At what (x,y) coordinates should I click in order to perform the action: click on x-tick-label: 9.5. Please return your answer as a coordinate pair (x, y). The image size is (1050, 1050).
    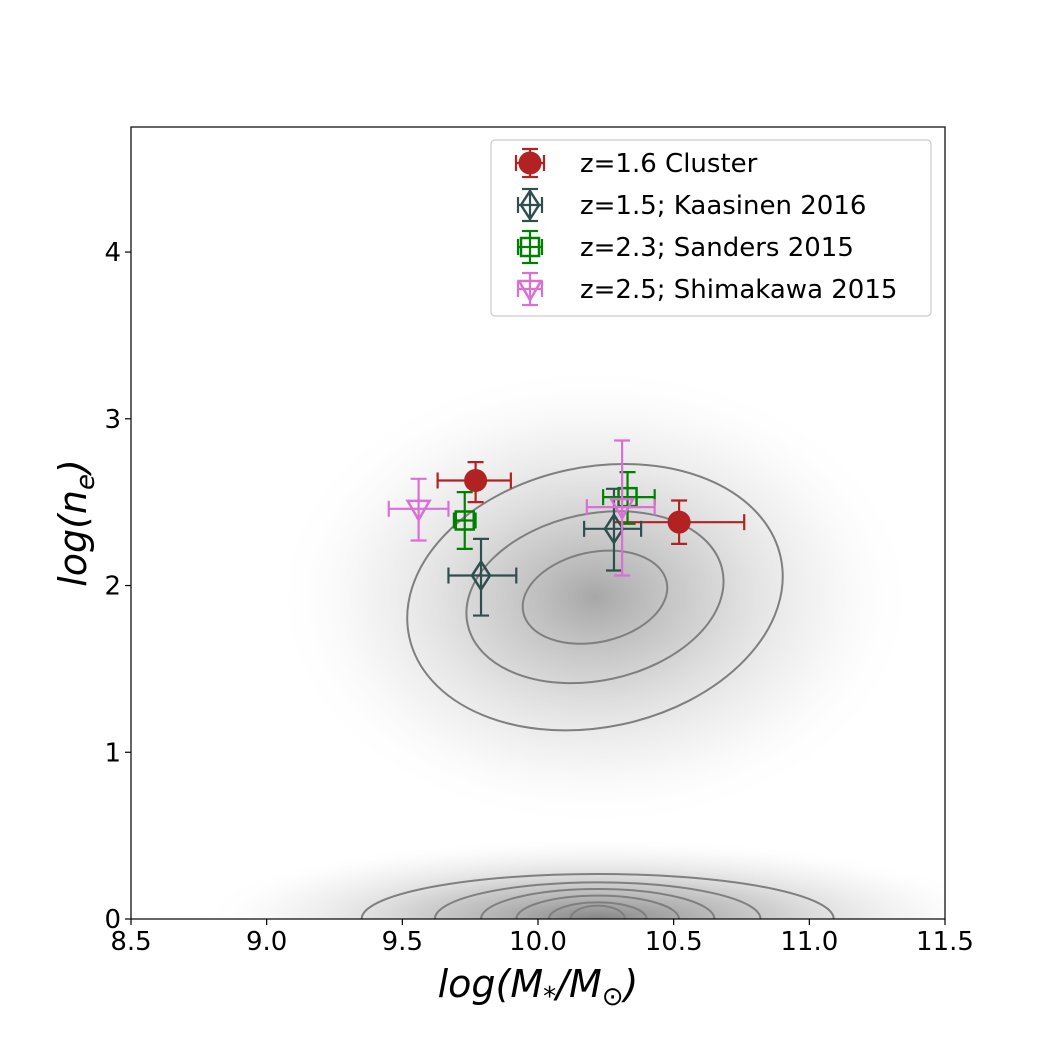
    Looking at the image, I should click on (402, 942).